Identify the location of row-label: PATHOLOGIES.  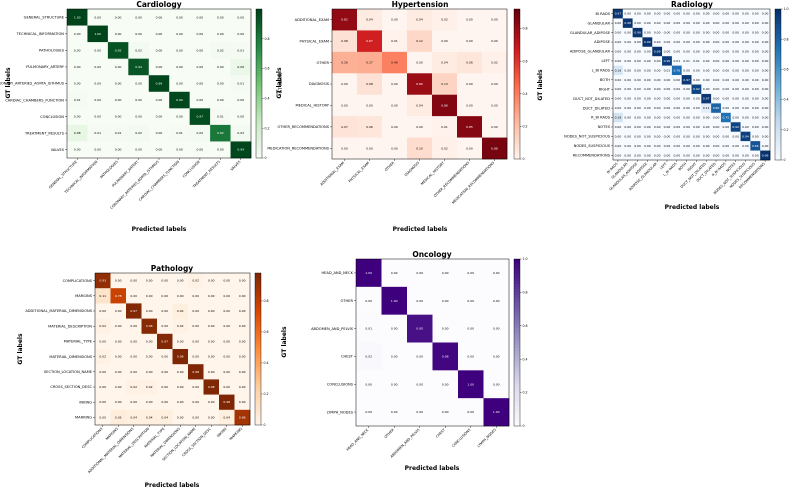
(52, 51).